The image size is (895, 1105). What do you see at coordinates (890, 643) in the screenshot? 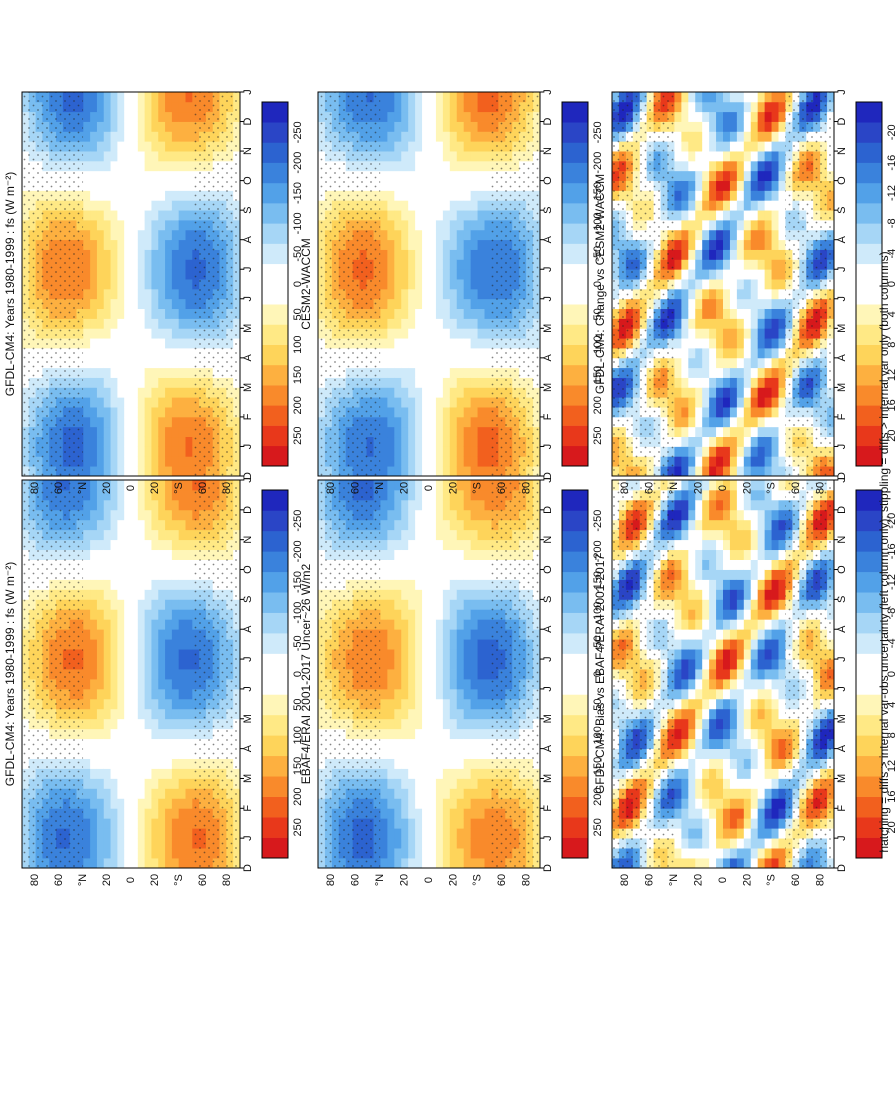
I see `colorbar-label: -4` at bounding box center [890, 643].